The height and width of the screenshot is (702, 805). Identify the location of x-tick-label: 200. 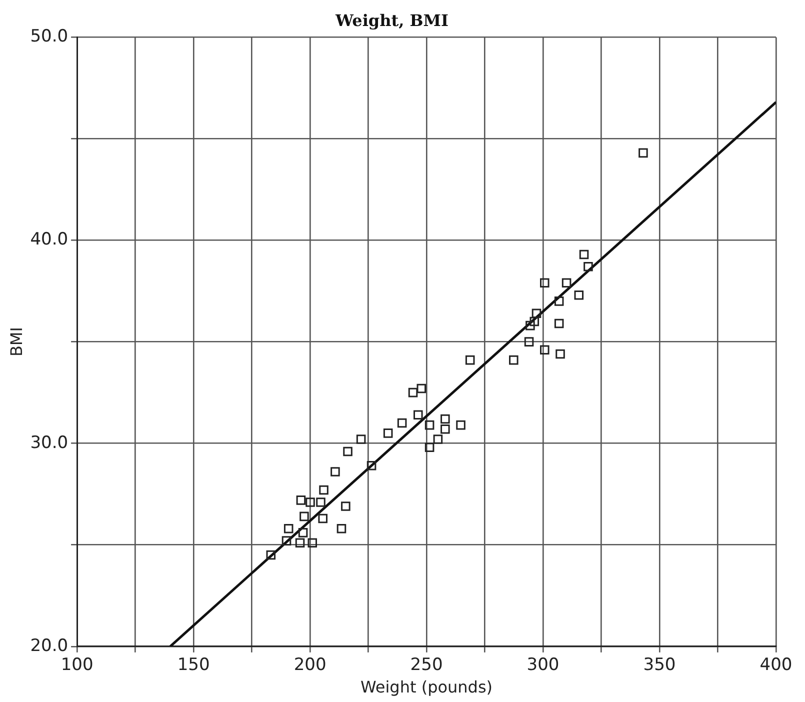
(310, 665).